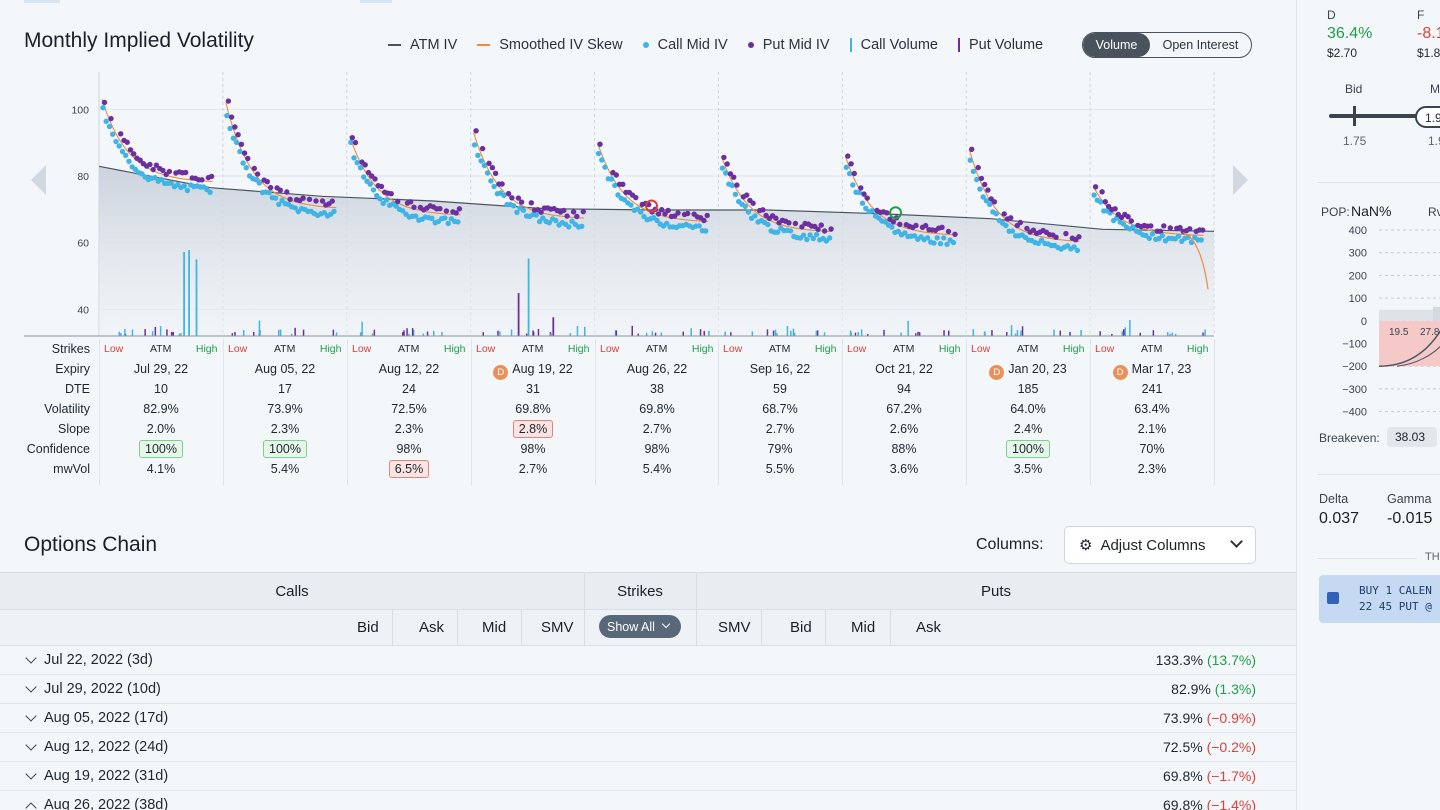 The height and width of the screenshot is (810, 1440). I want to click on expiry-row-label: Aug 05, 2022 (17d), so click(106, 718).